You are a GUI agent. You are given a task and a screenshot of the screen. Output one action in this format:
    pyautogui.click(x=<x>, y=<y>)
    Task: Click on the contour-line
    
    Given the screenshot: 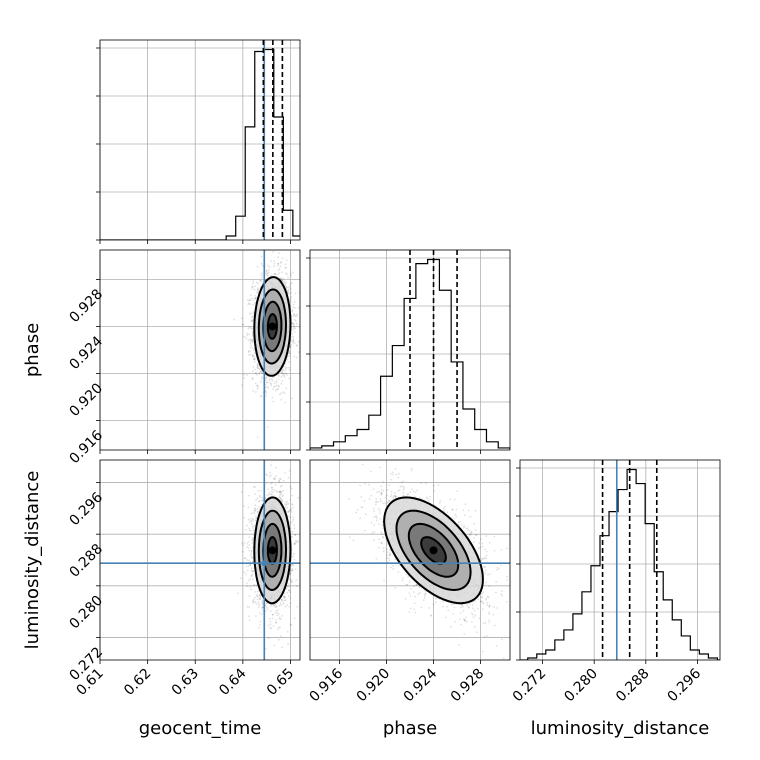 What is the action you would take?
    pyautogui.click(x=272, y=326)
    